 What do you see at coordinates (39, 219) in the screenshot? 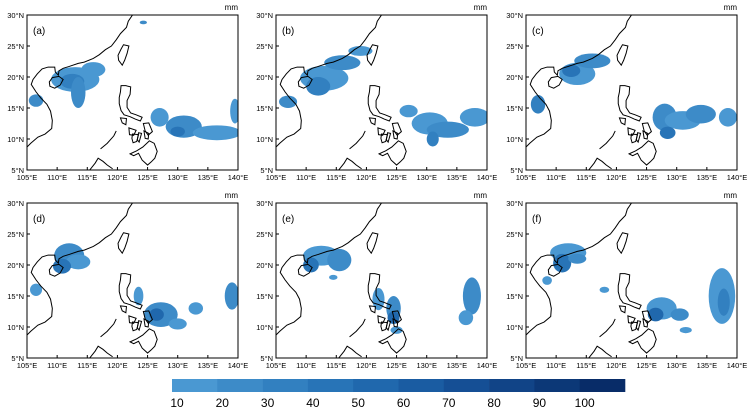
I see `panel-label: (d)` at bounding box center [39, 219].